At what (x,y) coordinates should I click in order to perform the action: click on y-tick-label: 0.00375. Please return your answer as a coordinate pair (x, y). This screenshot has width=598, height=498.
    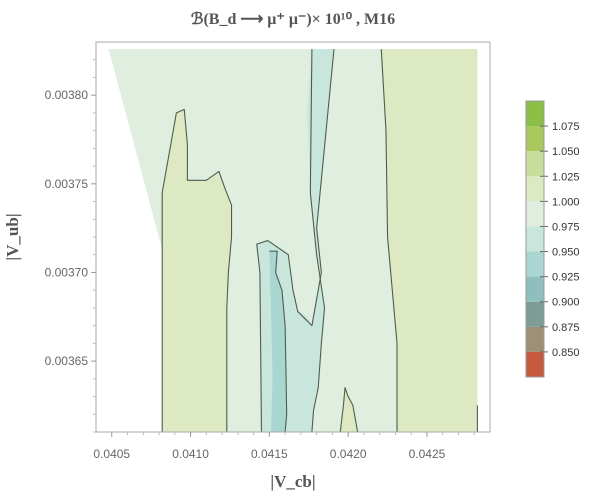
    Looking at the image, I should click on (67, 184).